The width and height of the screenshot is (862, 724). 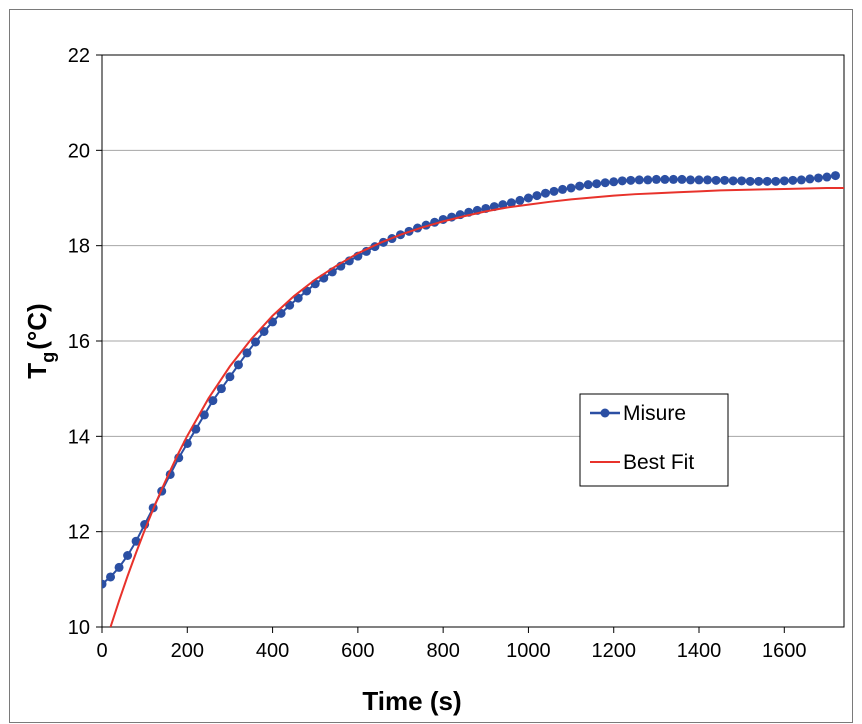 What do you see at coordinates (658, 462) in the screenshot?
I see `legend-label-best-fit: Best Fit` at bounding box center [658, 462].